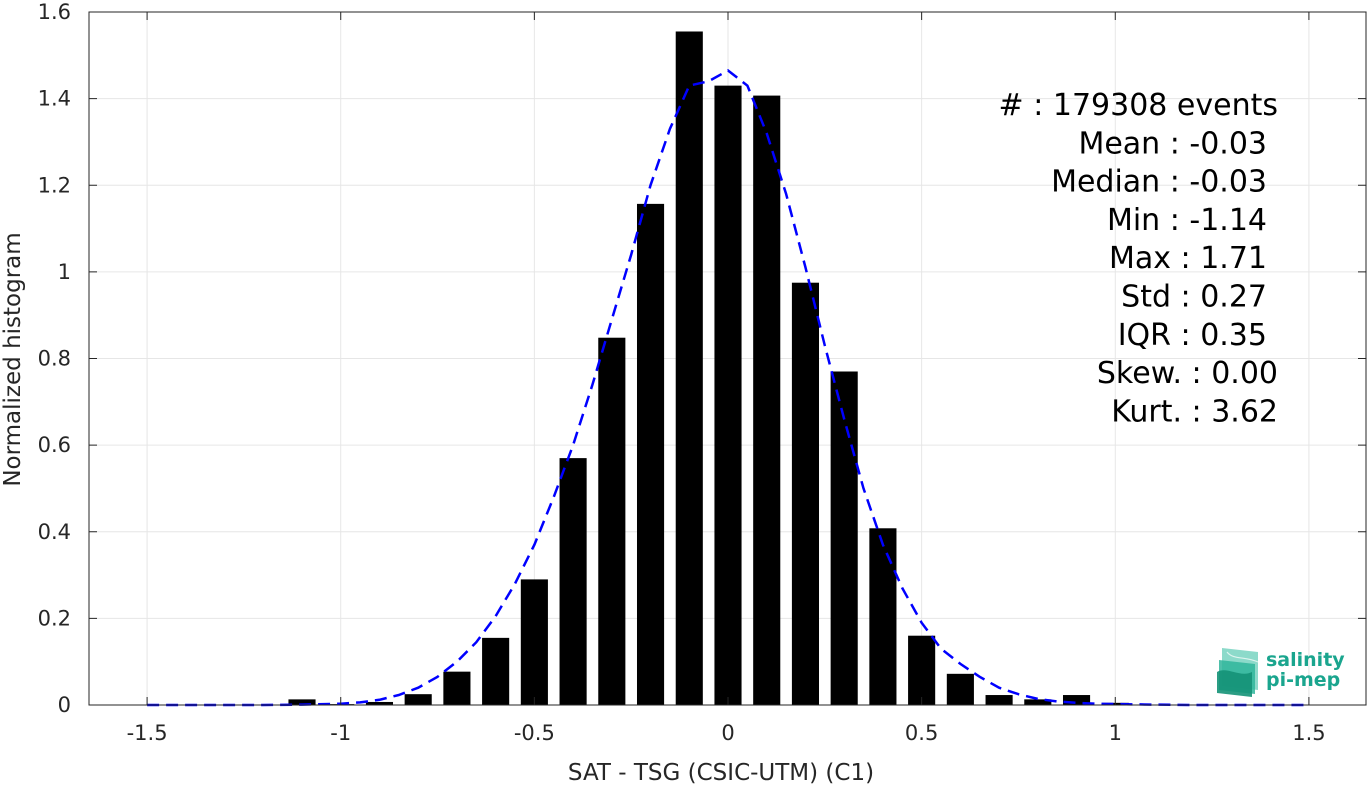  I want to click on y-tick-label: 0.4, so click(54, 532).